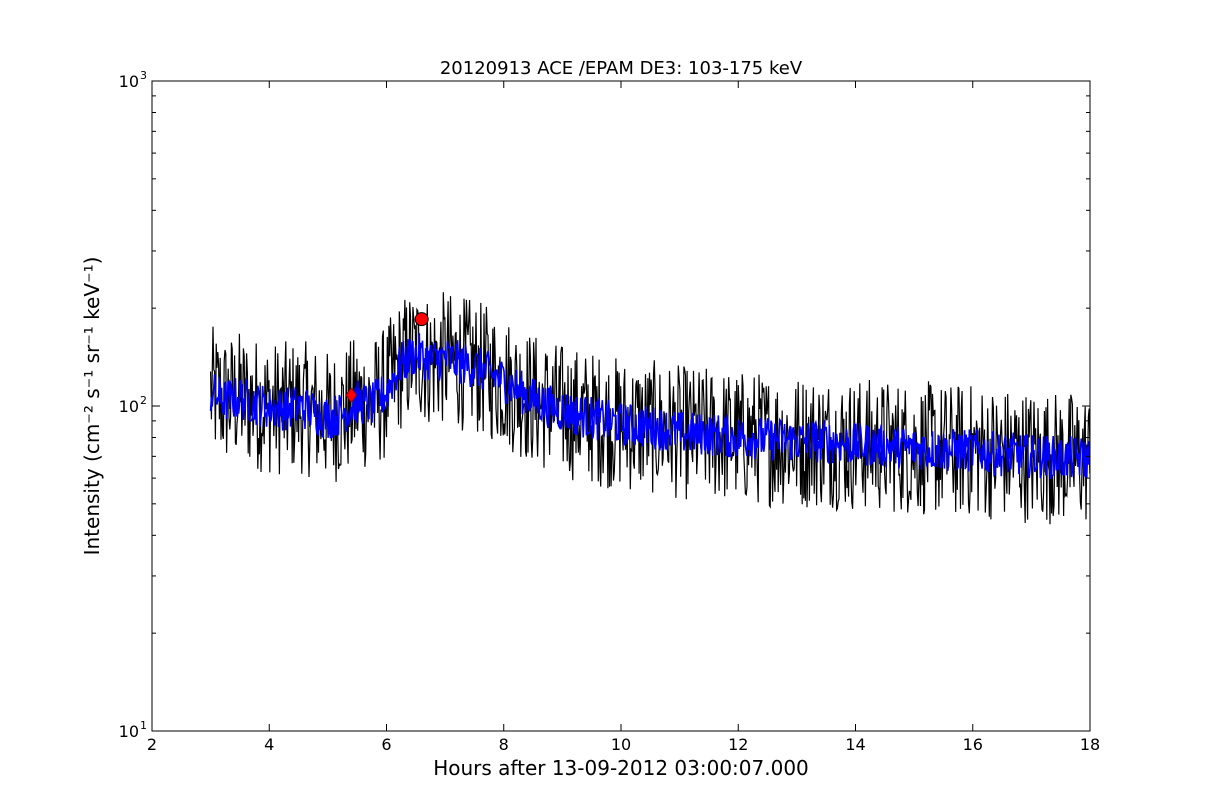  Describe the element at coordinates (1090, 744) in the screenshot. I see `x-tick-label: 18` at that location.